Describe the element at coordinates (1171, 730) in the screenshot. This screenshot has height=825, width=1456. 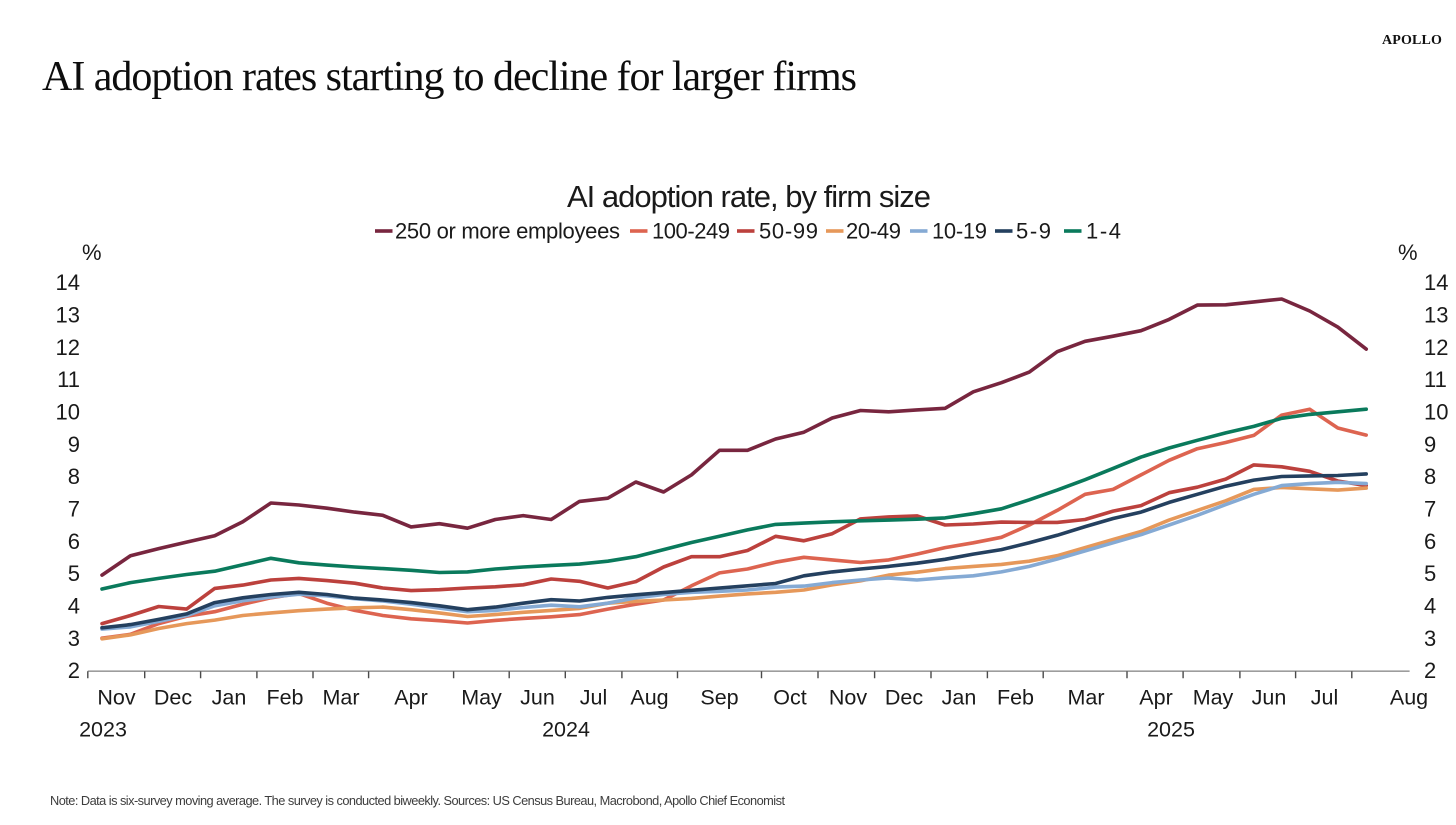
I see `svg-text: 2025` at that location.